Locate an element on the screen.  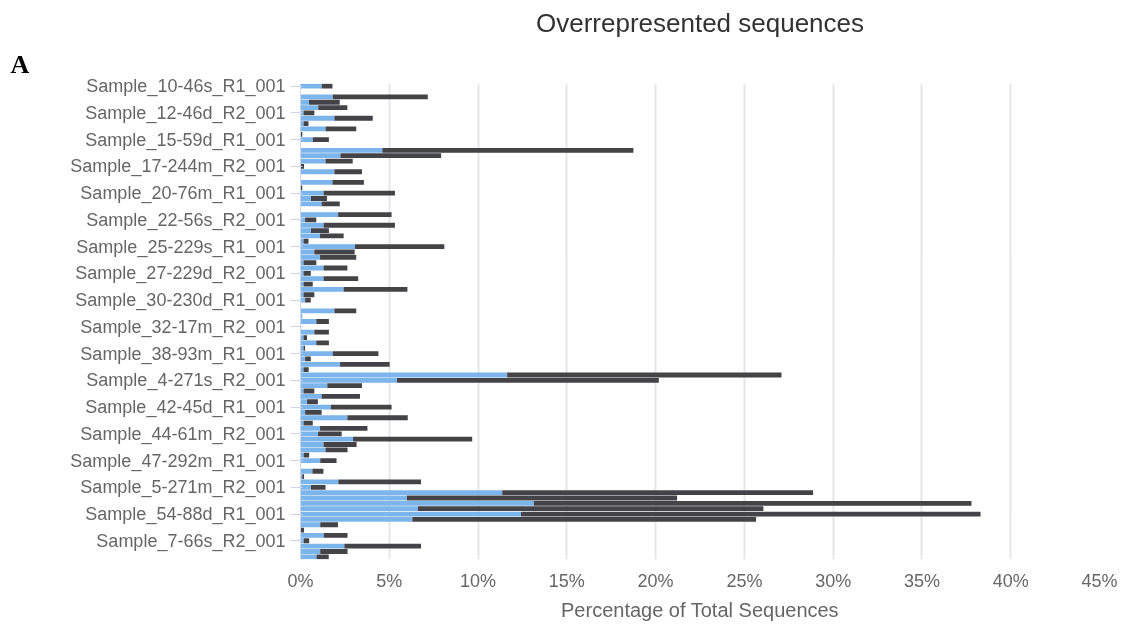
x-tick-label: 35% is located at coordinates (921, 580).